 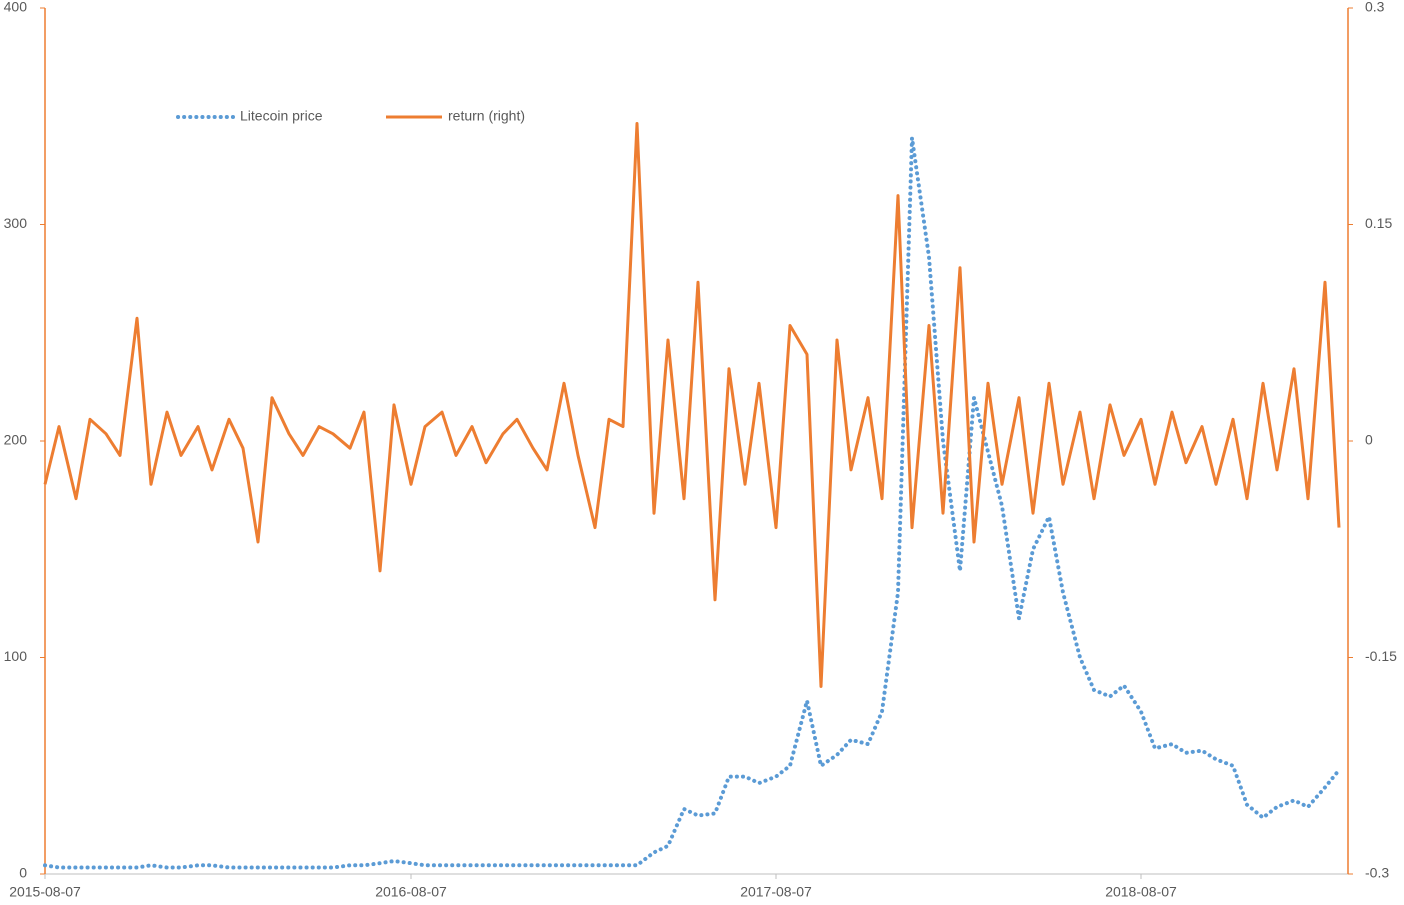 I want to click on y2-tick-label: -0.15, so click(x=1381, y=656).